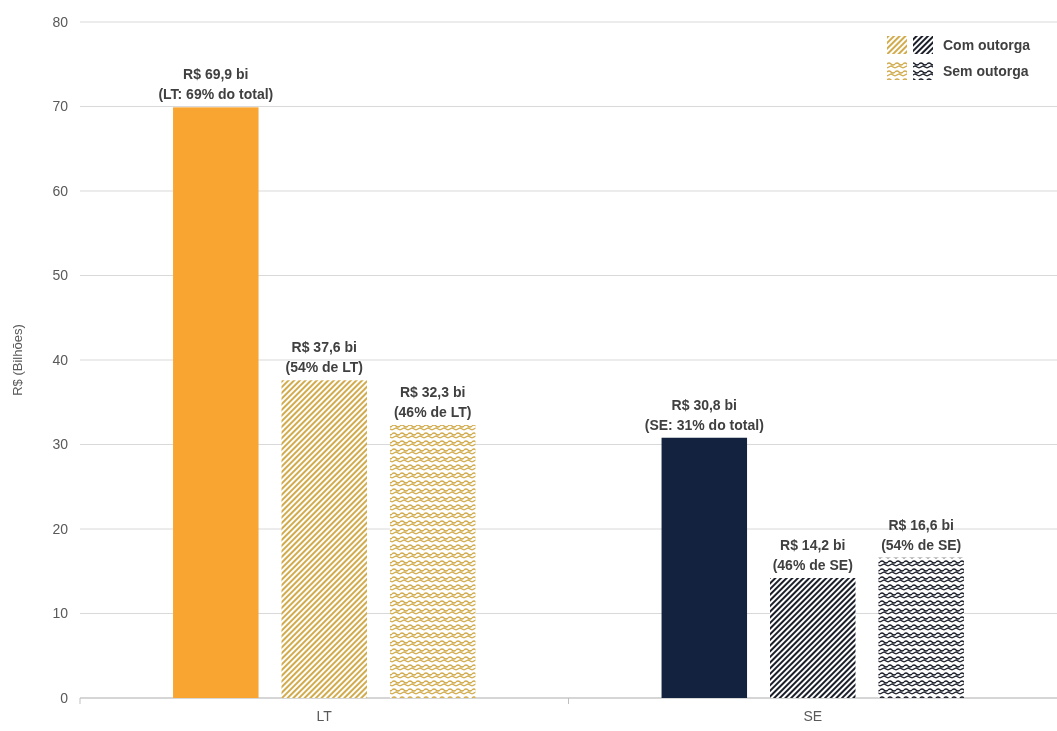 This screenshot has height=731, width=1057. Describe the element at coordinates (60, 190) in the screenshot. I see `y-tick-label: 60` at that location.